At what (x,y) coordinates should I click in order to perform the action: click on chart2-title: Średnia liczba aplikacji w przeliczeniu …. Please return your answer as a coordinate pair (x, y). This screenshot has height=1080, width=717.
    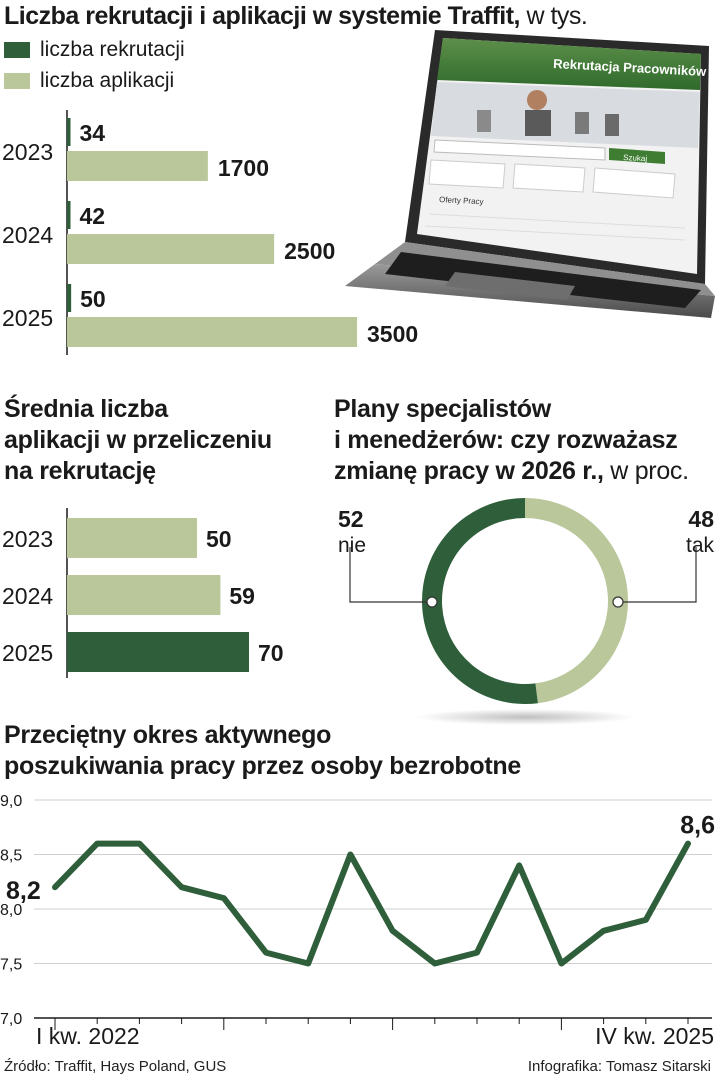
    Looking at the image, I should click on (138, 440).